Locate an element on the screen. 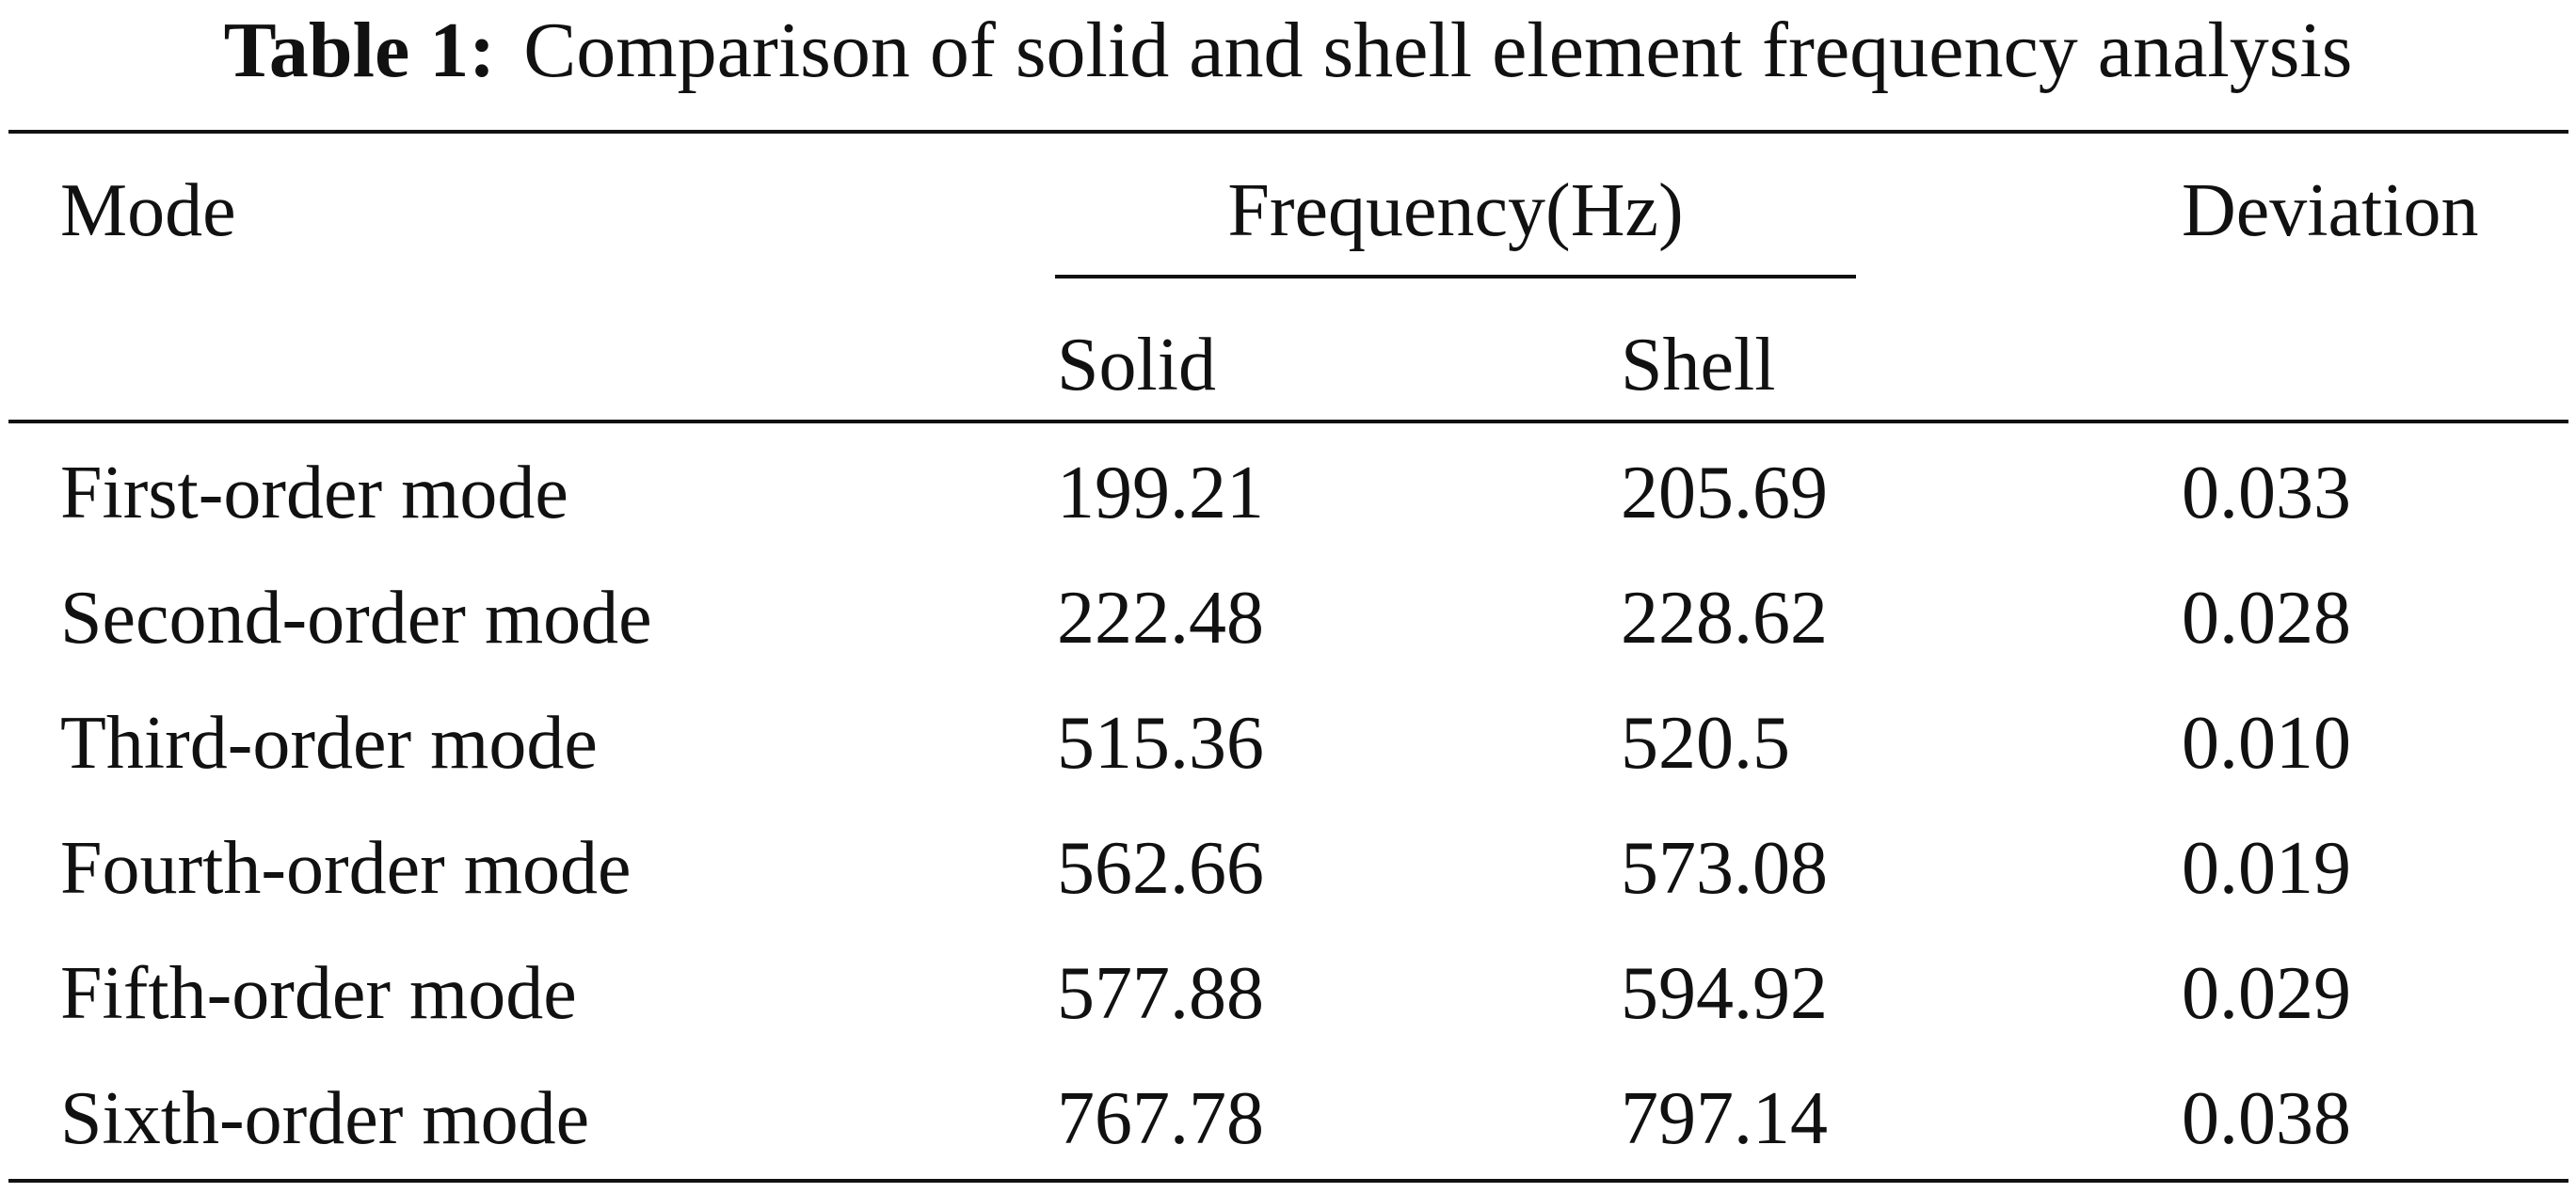 This screenshot has width=2576, height=1193. cell-deviation: 0.029 is located at coordinates (2266, 994).